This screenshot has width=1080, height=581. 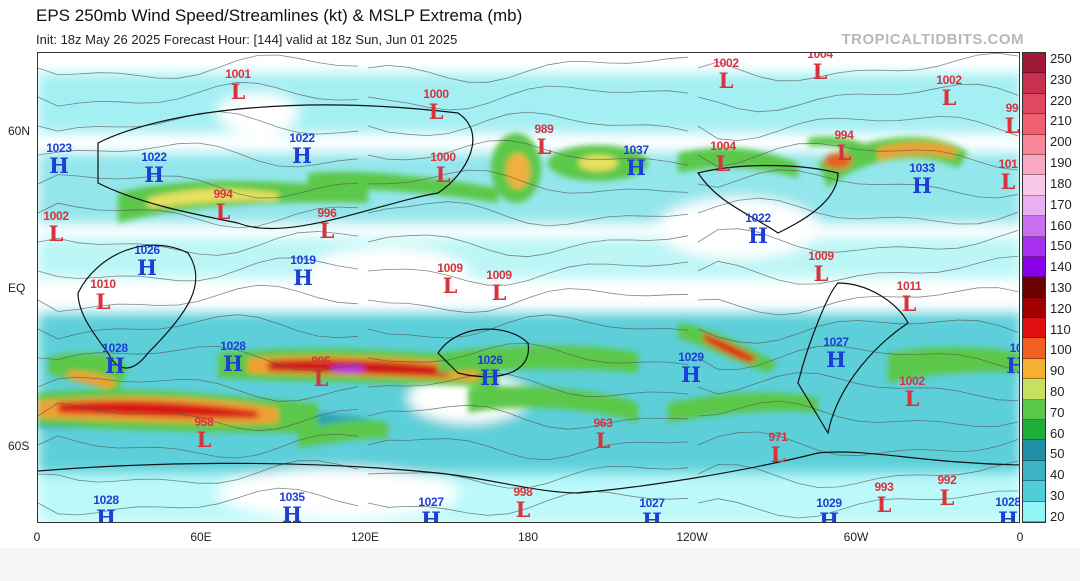 I want to click on colorbar-label: 180, so click(x=1061, y=183).